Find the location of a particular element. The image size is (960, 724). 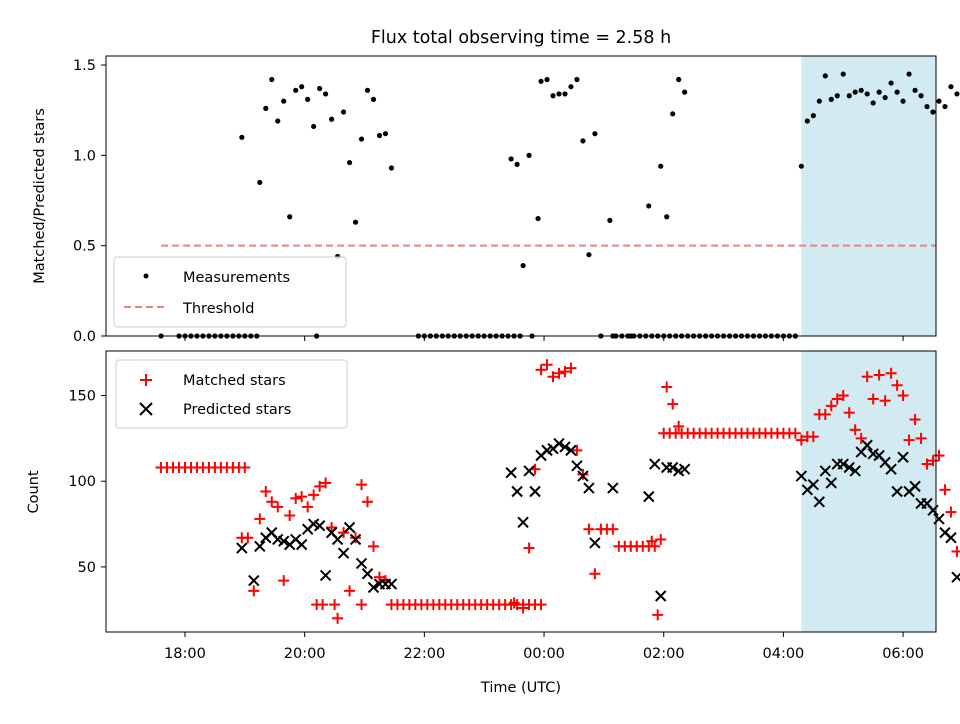

top-highlight-span is located at coordinates (868, 196).